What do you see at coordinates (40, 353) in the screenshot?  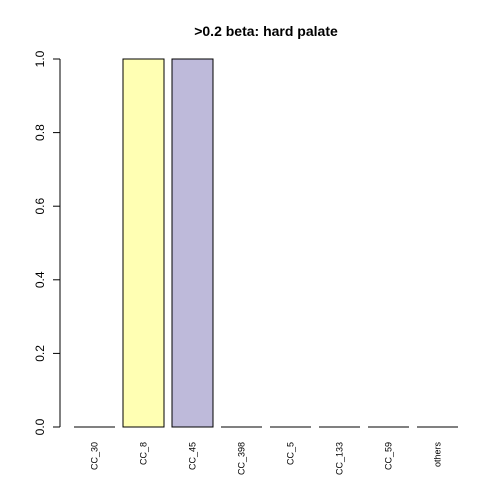 I see `y-tick-label: 0.2` at bounding box center [40, 353].